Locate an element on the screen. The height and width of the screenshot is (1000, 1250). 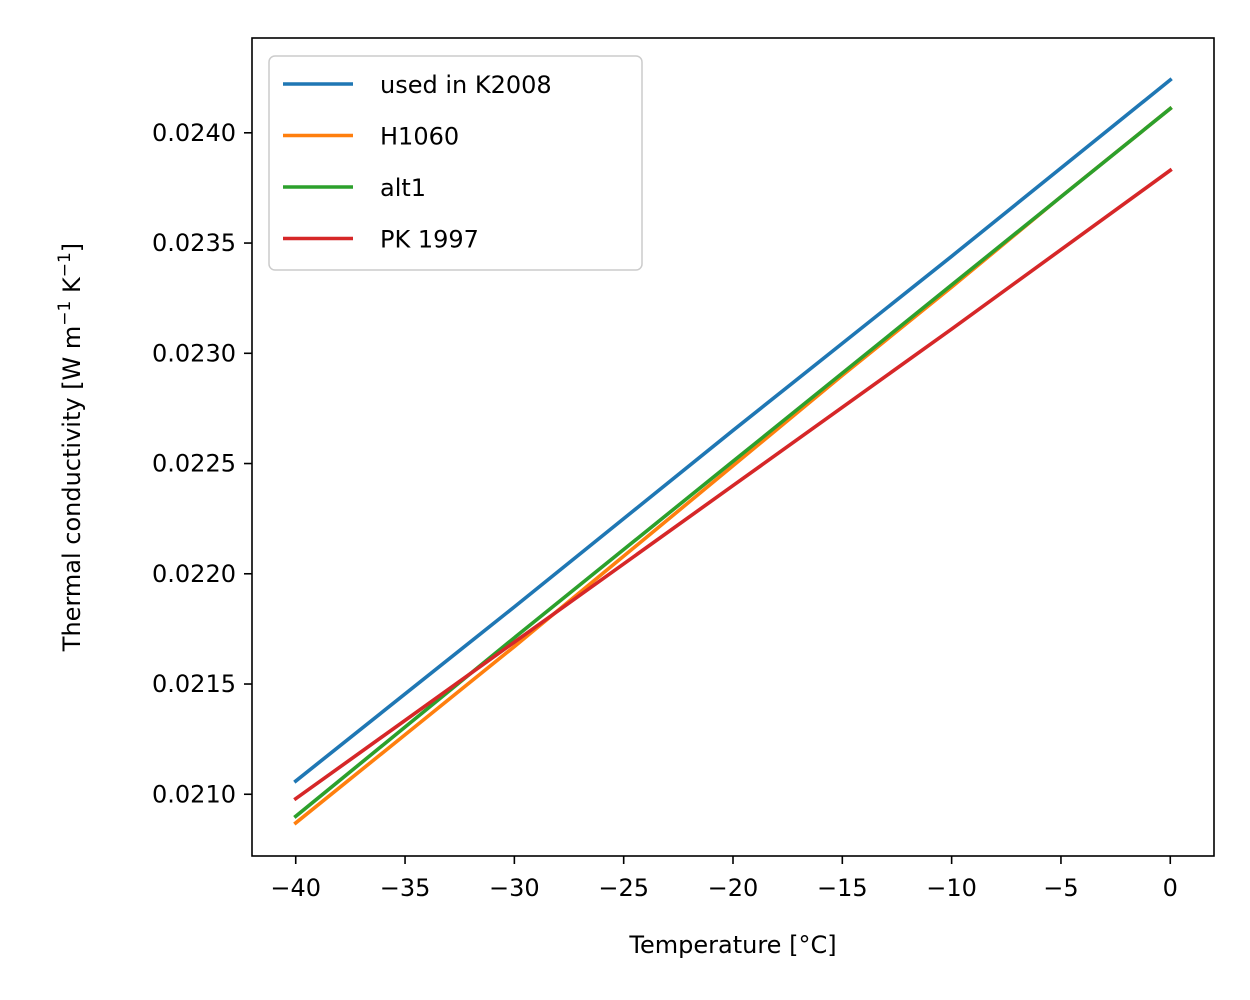
x-tick-label: −5 is located at coordinates (1060, 888).